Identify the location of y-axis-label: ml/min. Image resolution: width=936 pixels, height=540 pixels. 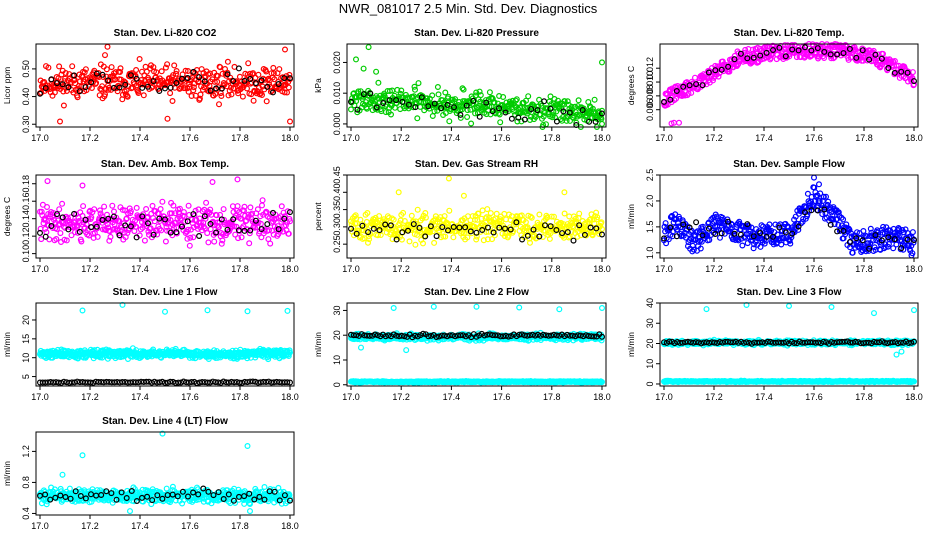
(318, 344).